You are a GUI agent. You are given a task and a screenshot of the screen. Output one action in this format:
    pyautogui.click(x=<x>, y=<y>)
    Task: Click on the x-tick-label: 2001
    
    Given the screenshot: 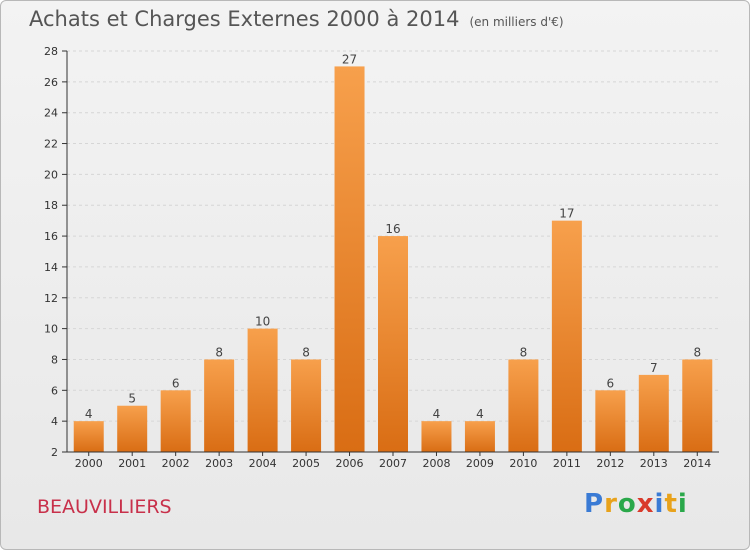 What is the action you would take?
    pyautogui.click(x=132, y=463)
    